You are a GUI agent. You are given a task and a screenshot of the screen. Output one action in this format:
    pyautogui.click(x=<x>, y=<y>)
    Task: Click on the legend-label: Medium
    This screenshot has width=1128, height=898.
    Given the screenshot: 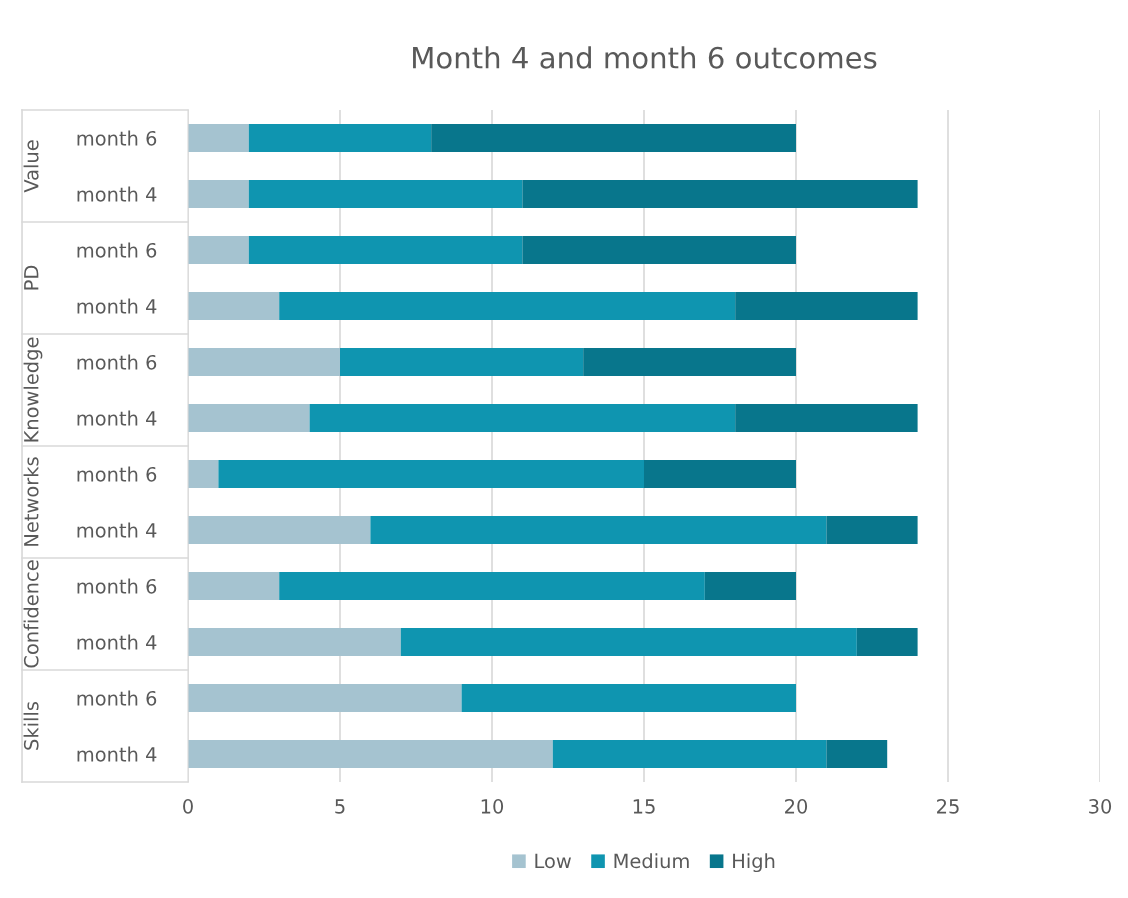 What is the action you would take?
    pyautogui.click(x=651, y=861)
    